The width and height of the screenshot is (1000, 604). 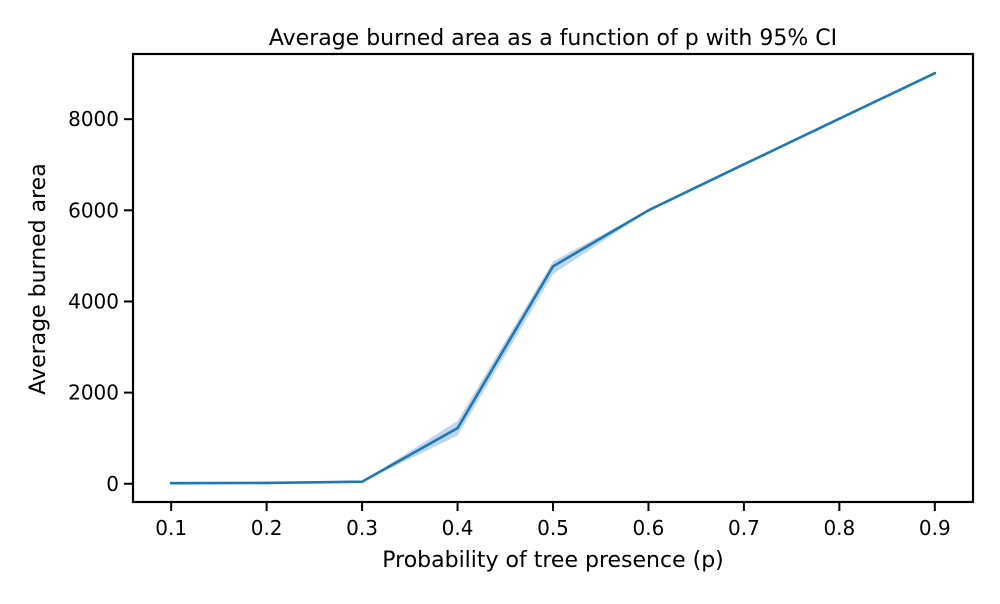 What do you see at coordinates (553, 528) in the screenshot?
I see `x-tick-label: 0.5` at bounding box center [553, 528].